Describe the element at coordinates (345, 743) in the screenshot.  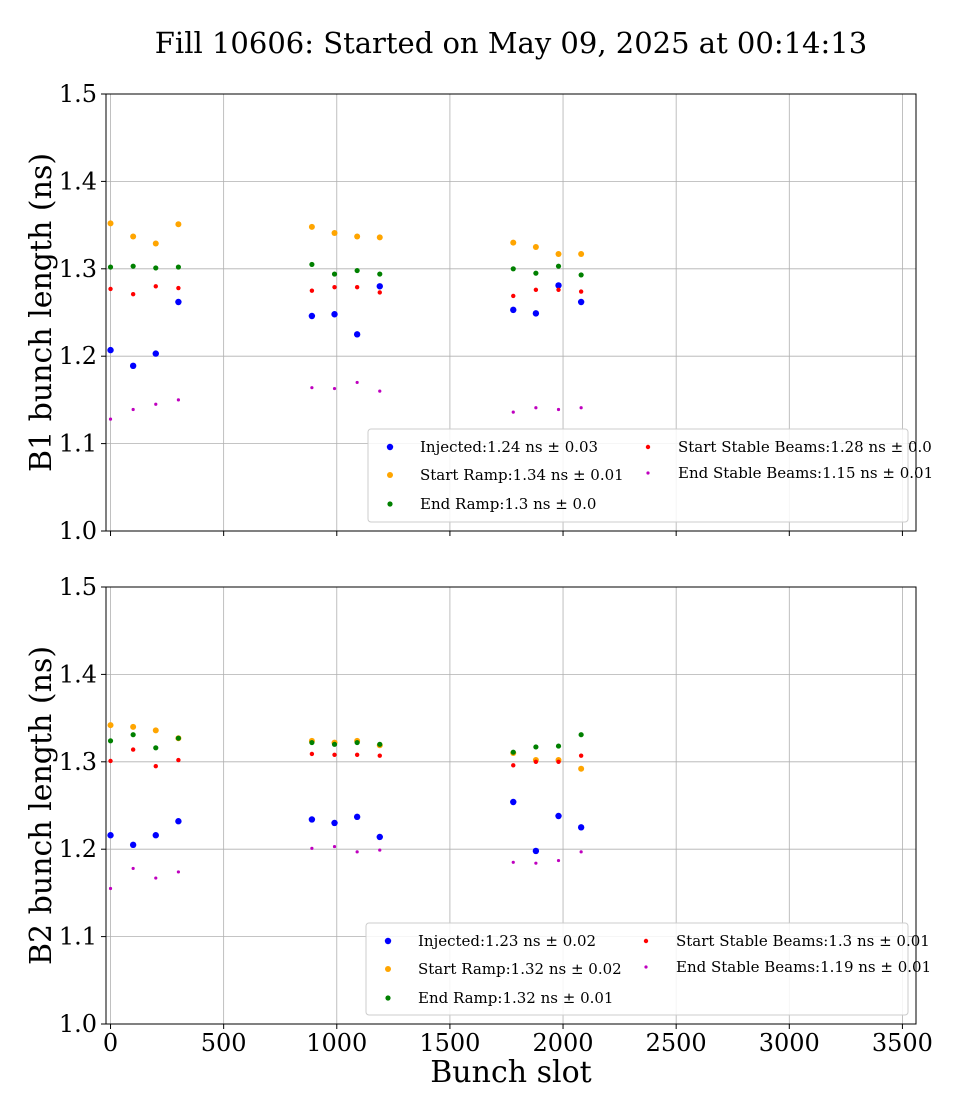
I see `series-end-ramp` at that location.